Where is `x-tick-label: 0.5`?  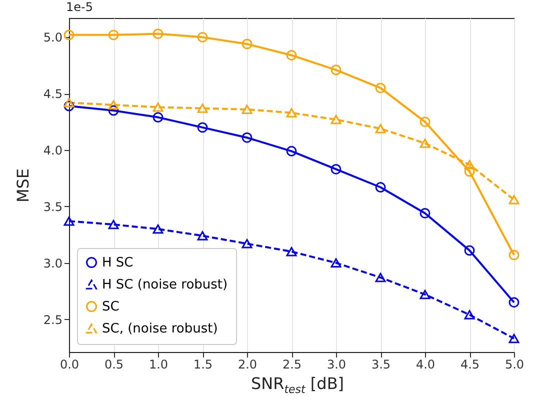 x-tick-label: 0.5 is located at coordinates (114, 365).